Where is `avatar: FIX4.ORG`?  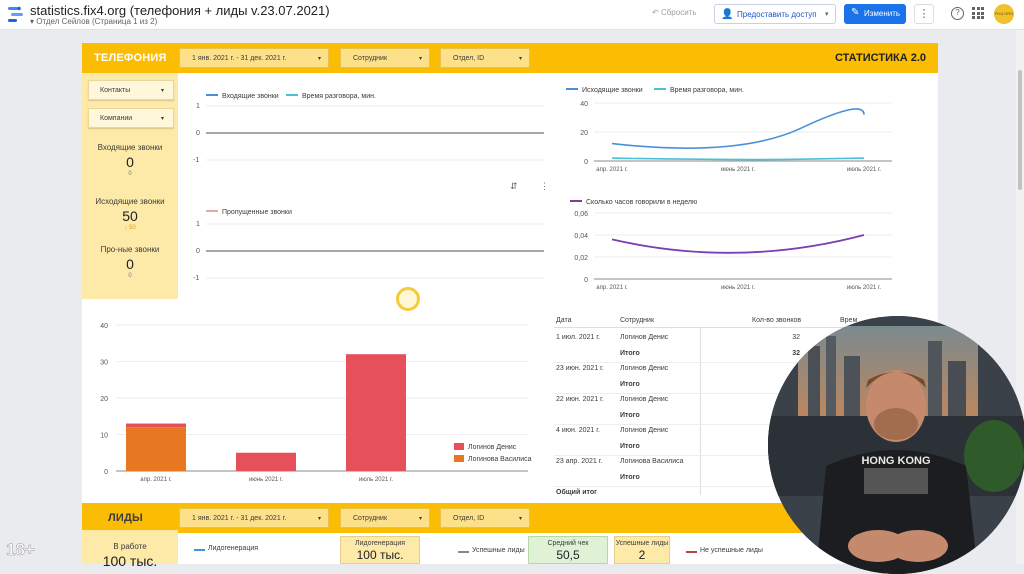
avatar: FIX4.ORG is located at coordinates (1004, 14).